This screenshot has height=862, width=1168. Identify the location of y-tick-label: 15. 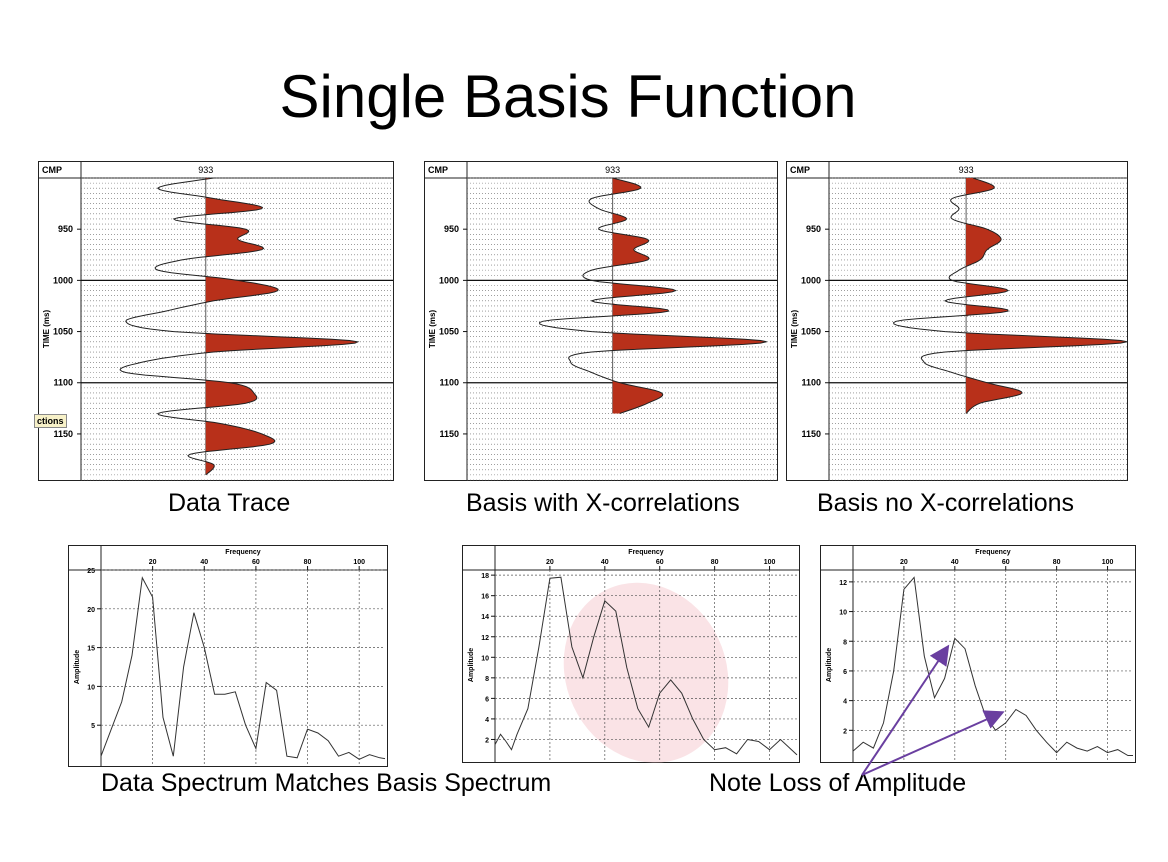
(91, 649).